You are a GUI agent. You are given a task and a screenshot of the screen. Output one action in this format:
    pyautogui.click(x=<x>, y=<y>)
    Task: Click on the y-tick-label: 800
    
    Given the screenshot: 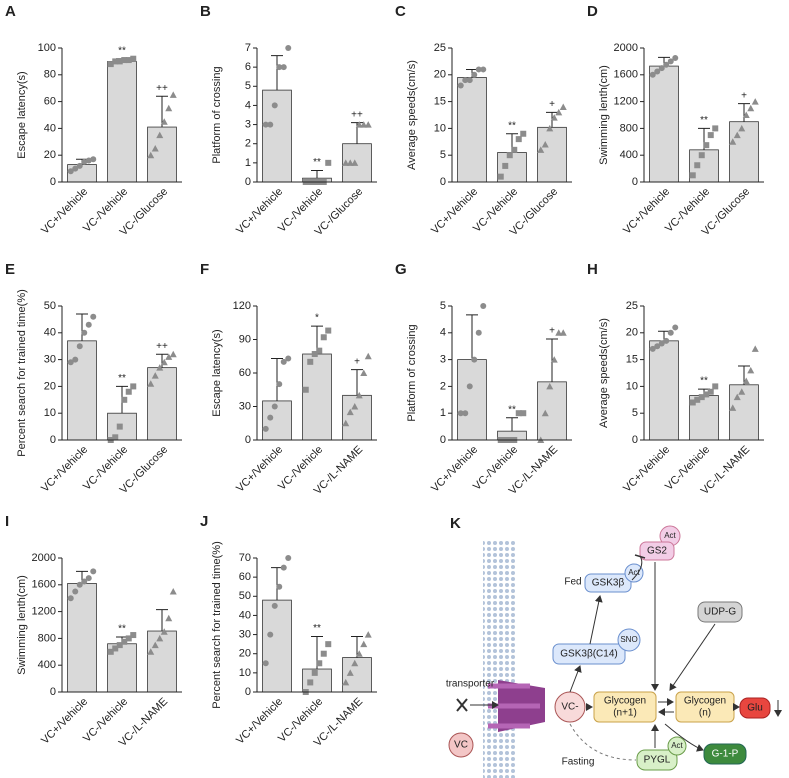 What is the action you would take?
    pyautogui.click(x=629, y=128)
    